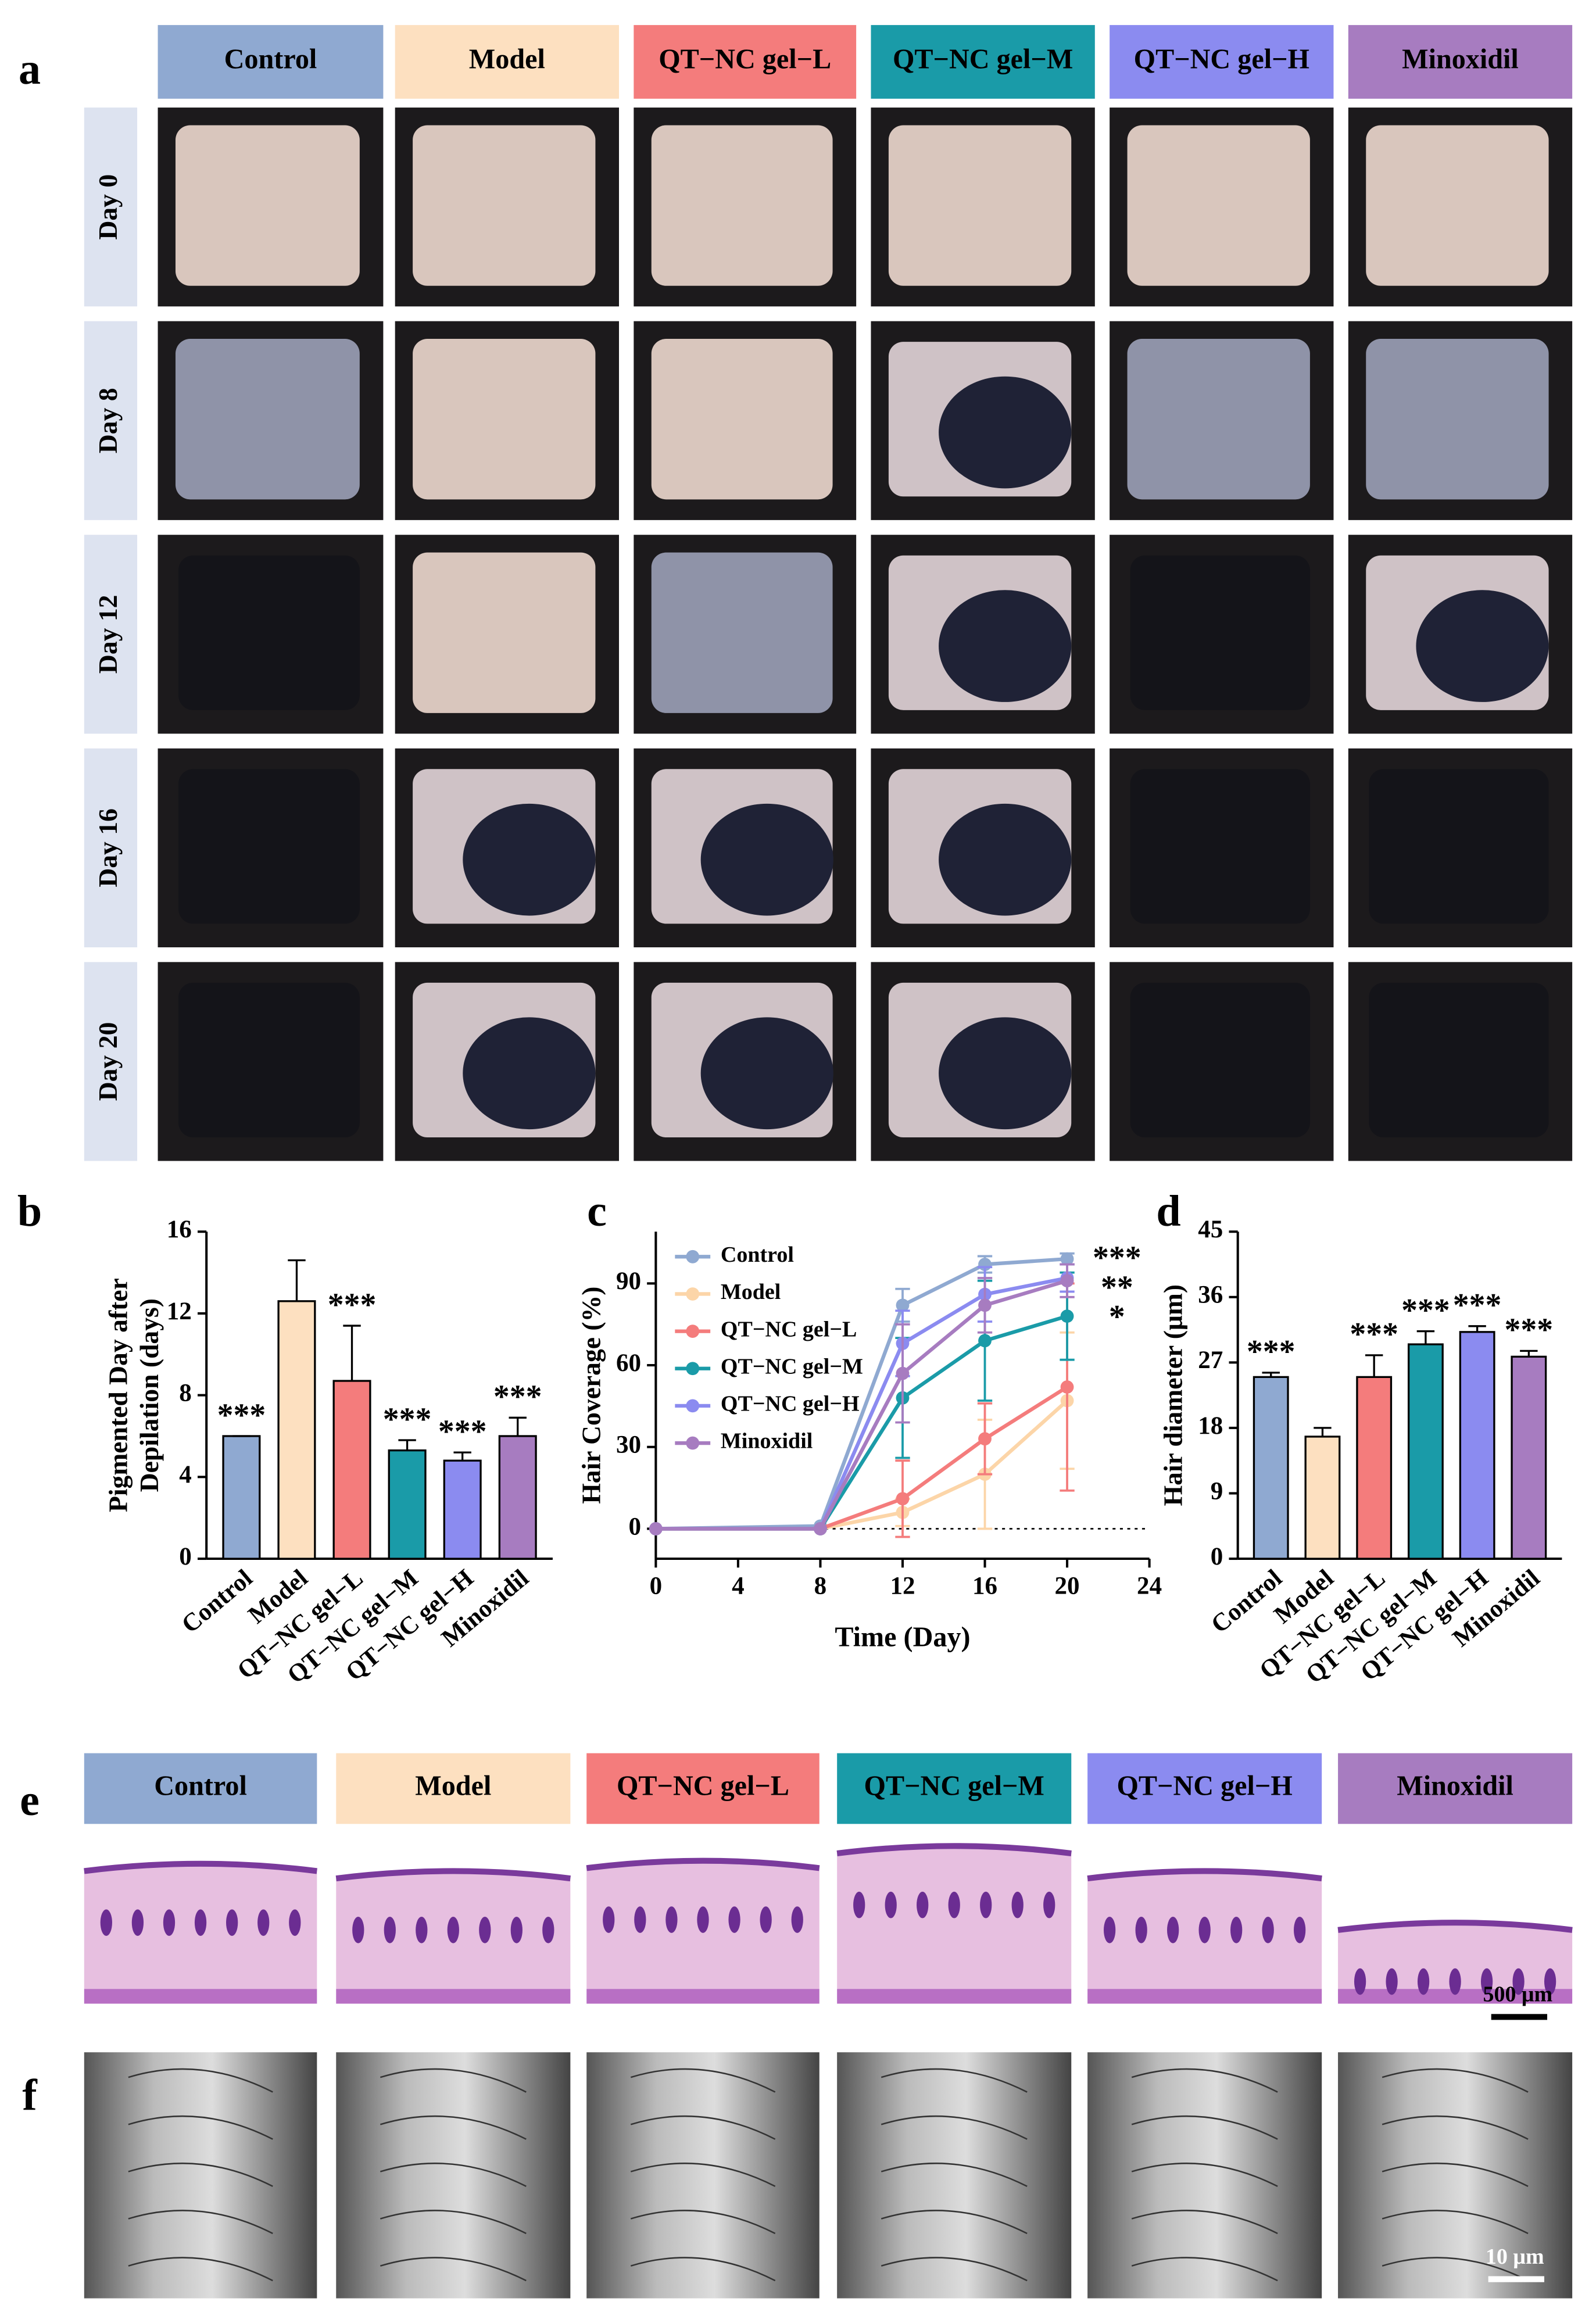  I want to click on day-label: Day 8, so click(108, 420).